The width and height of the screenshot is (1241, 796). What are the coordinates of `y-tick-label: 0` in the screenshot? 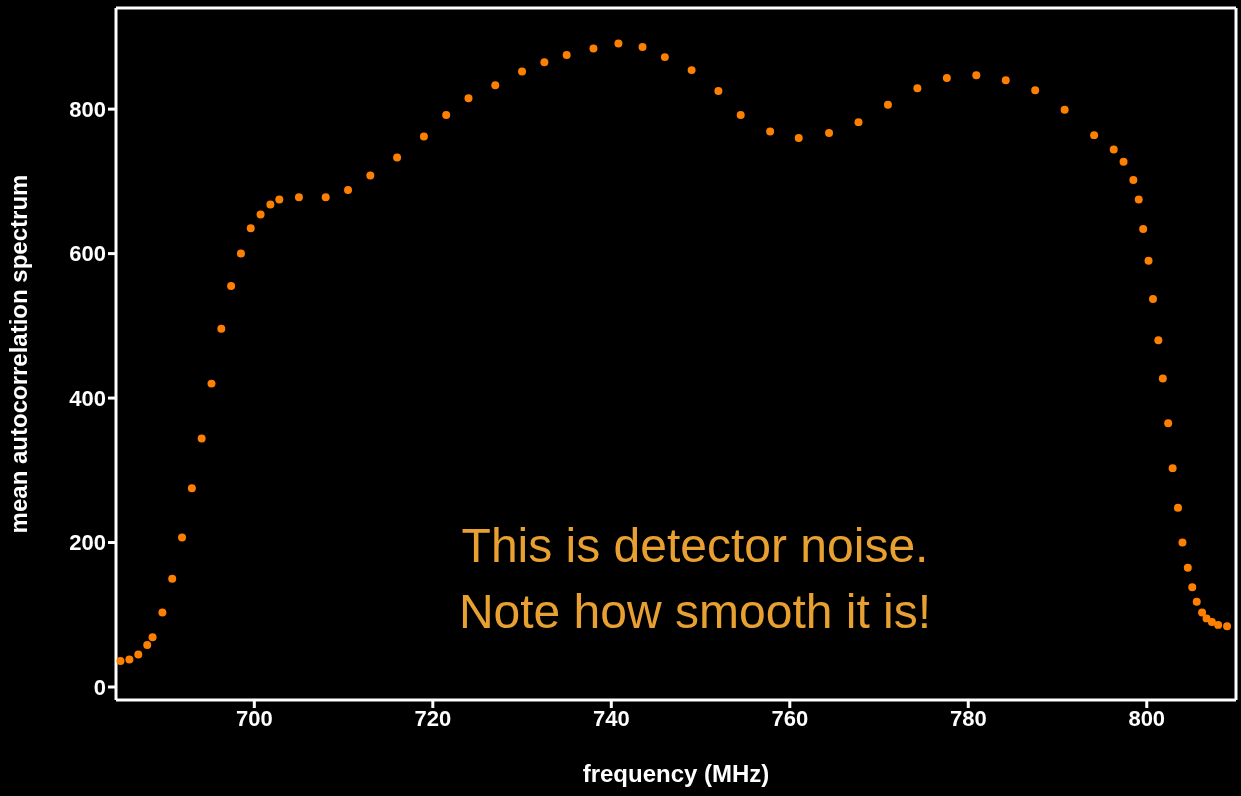 It's located at (99, 687).